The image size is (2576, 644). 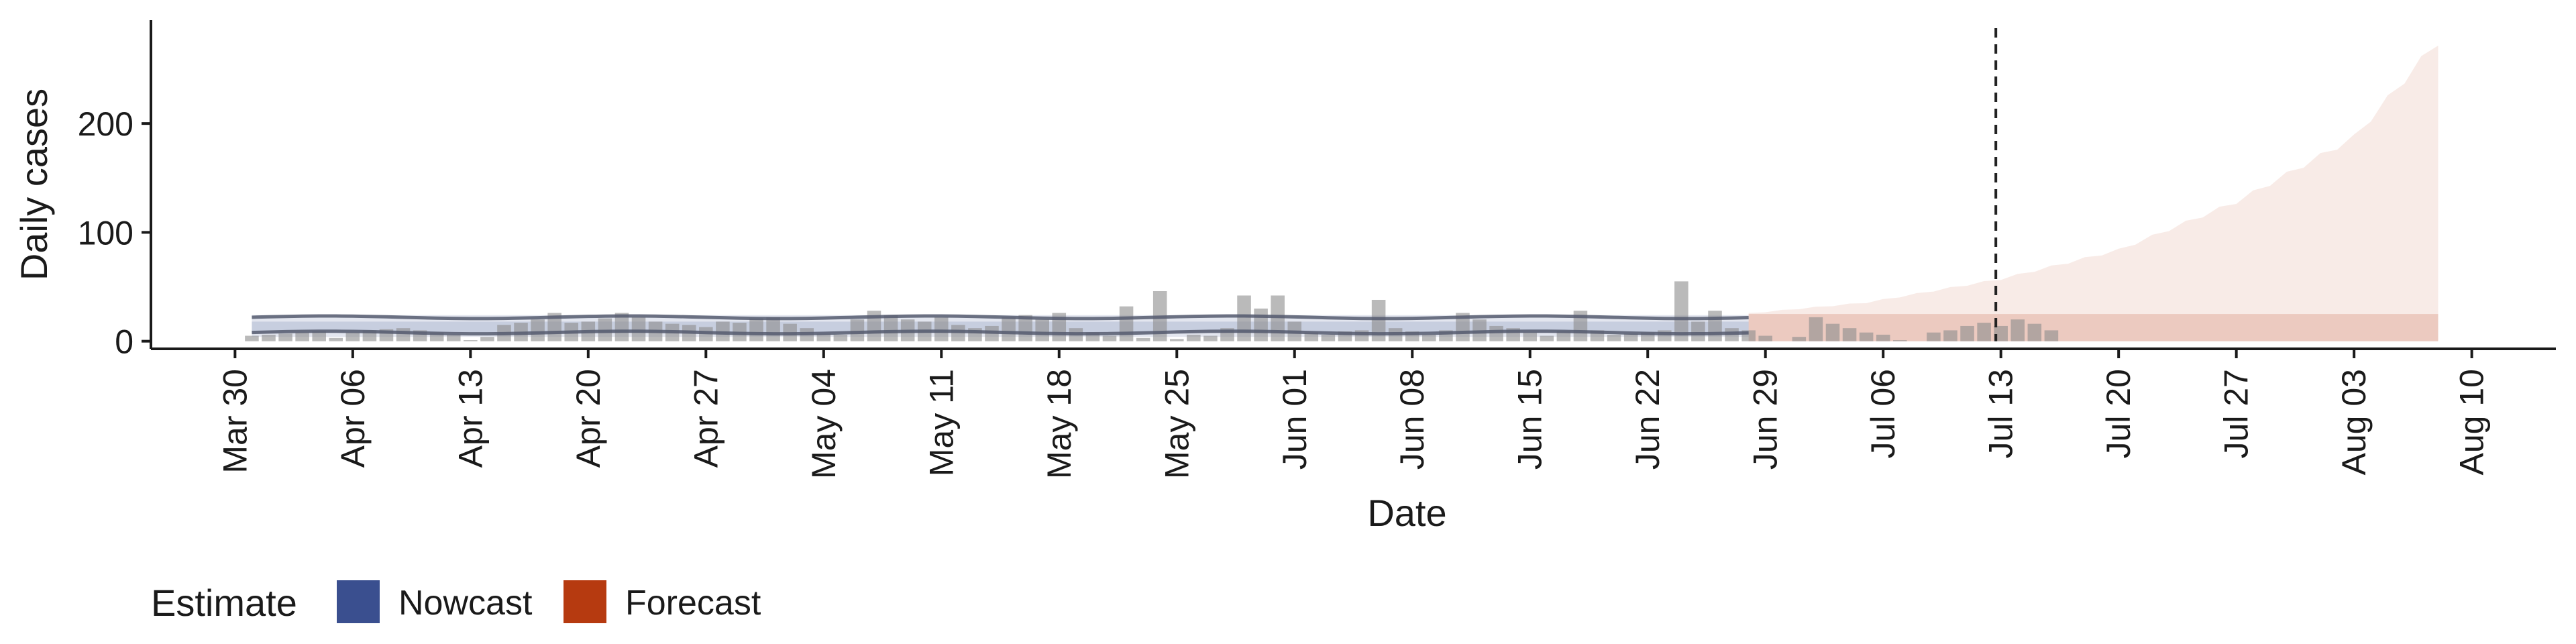 What do you see at coordinates (1412, 419) in the screenshot?
I see `x-tick-label: Jun 08` at bounding box center [1412, 419].